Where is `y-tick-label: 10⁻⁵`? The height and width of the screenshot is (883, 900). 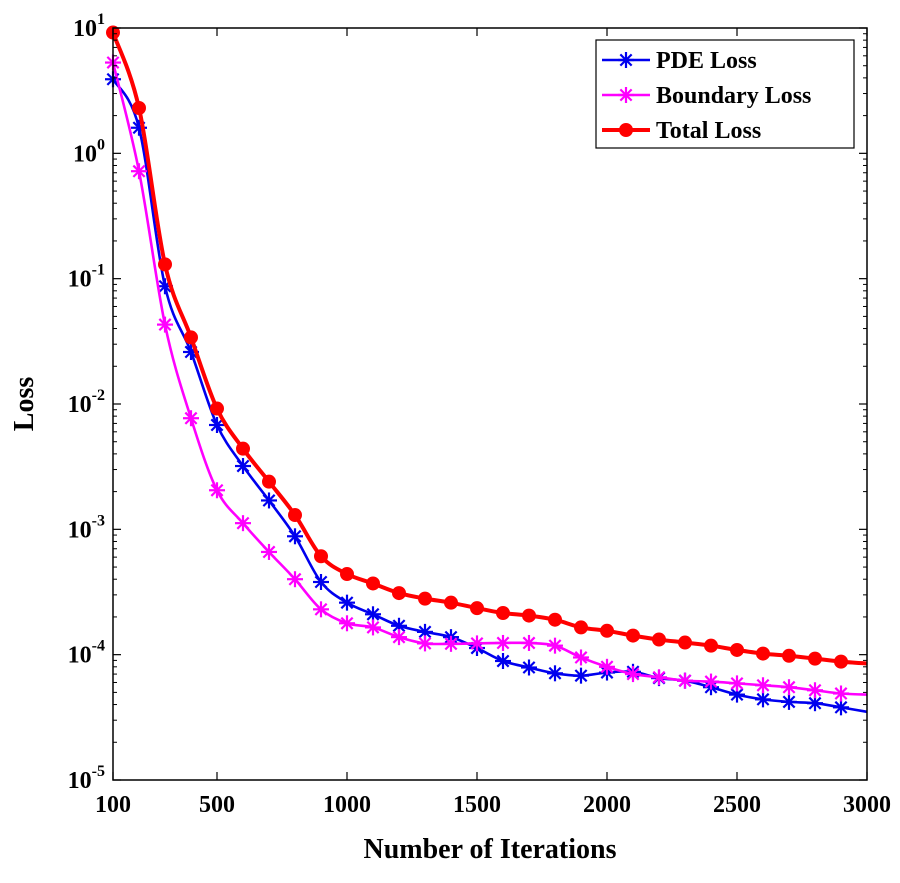 y-tick-label: 10⁻⁵ is located at coordinates (86, 778).